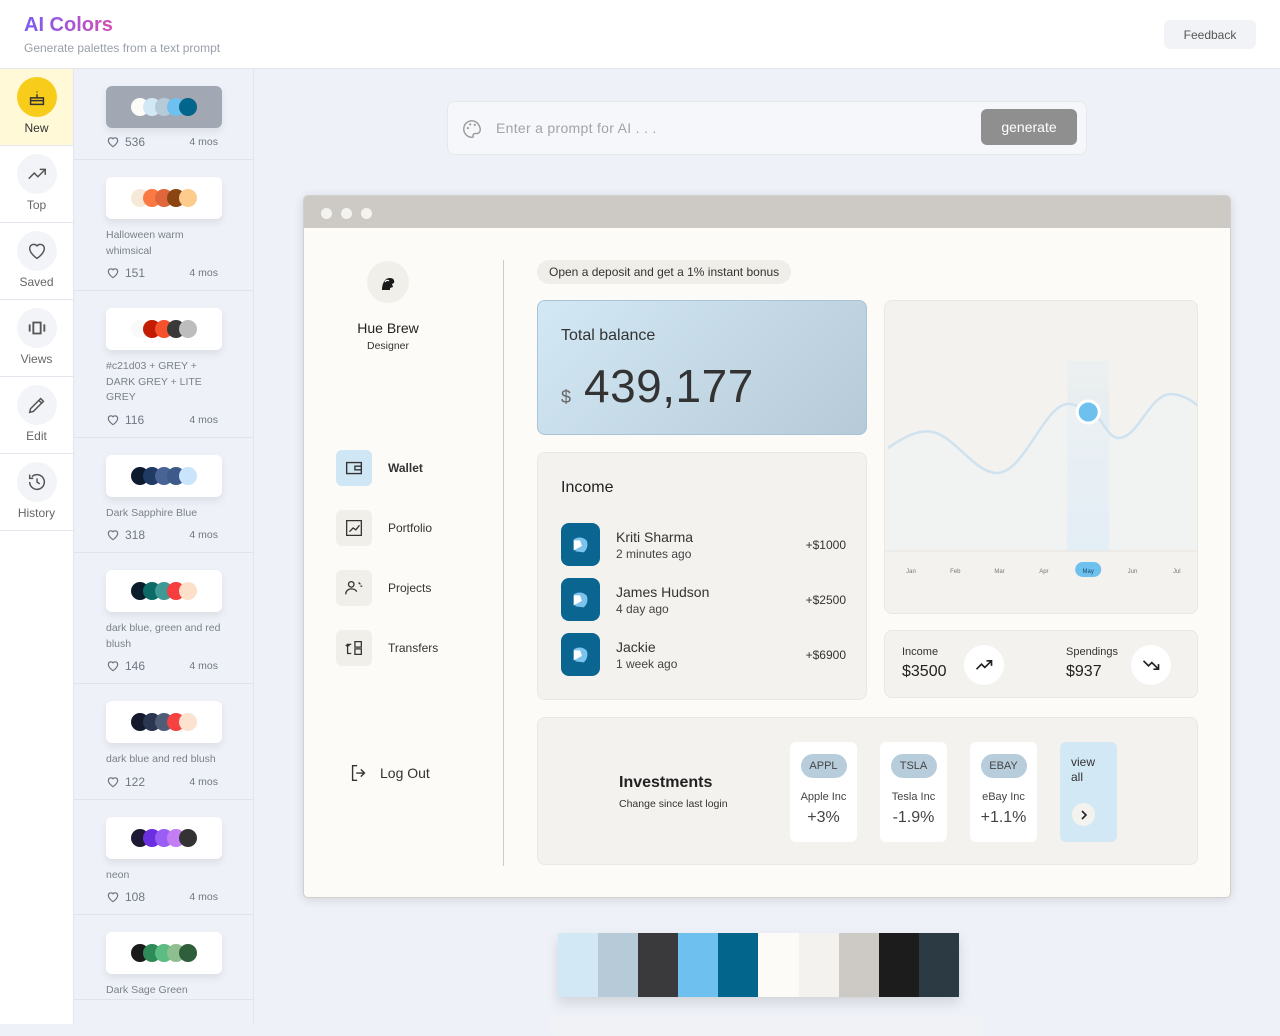 The width and height of the screenshot is (1280, 1036). What do you see at coordinates (387, 648) in the screenshot?
I see `menu-item-transfers: Transfers` at bounding box center [387, 648].